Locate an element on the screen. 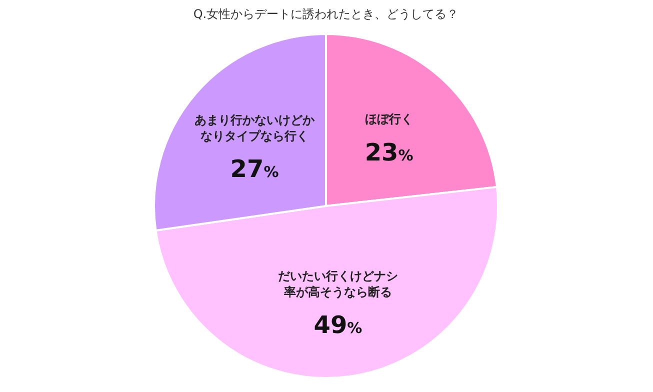  chart-title: Q.女性からデートに誘われたとき、どうしてる？ is located at coordinates (326, 14).